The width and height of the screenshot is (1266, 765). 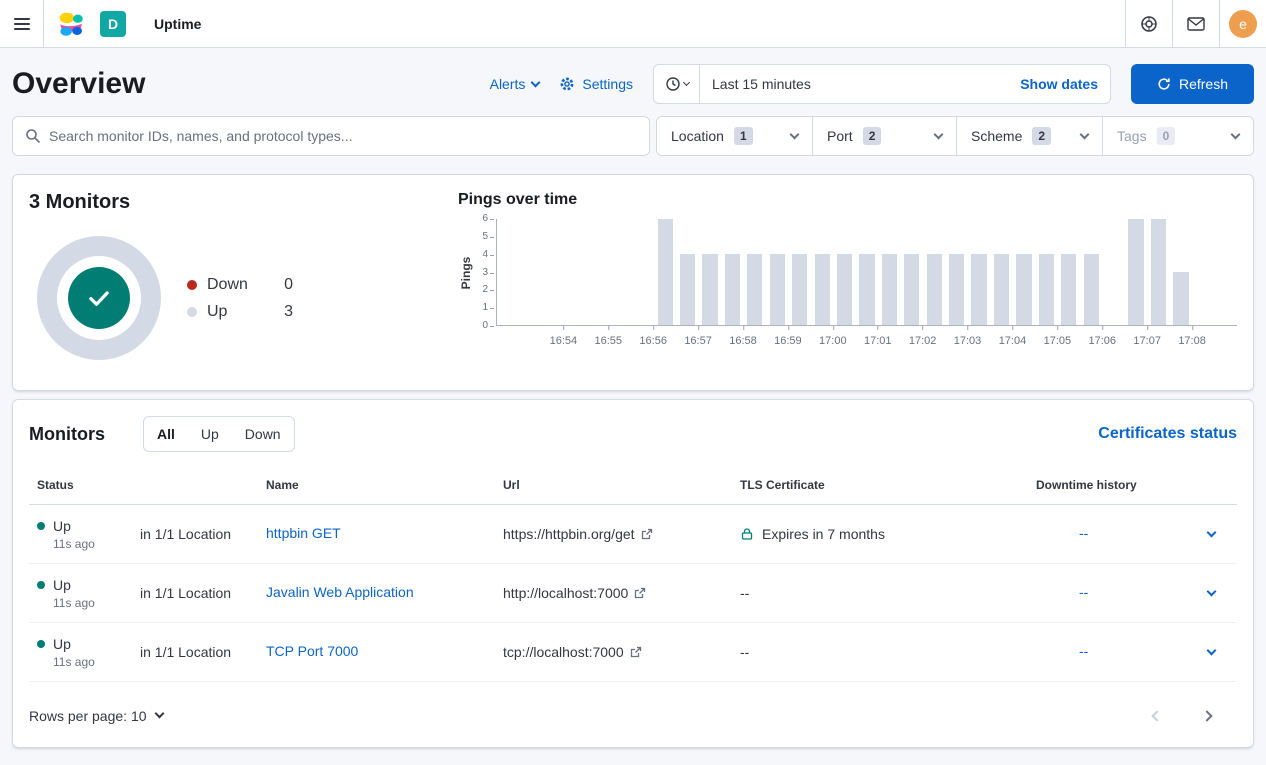 I want to click on tab-up: Up, so click(x=209, y=434).